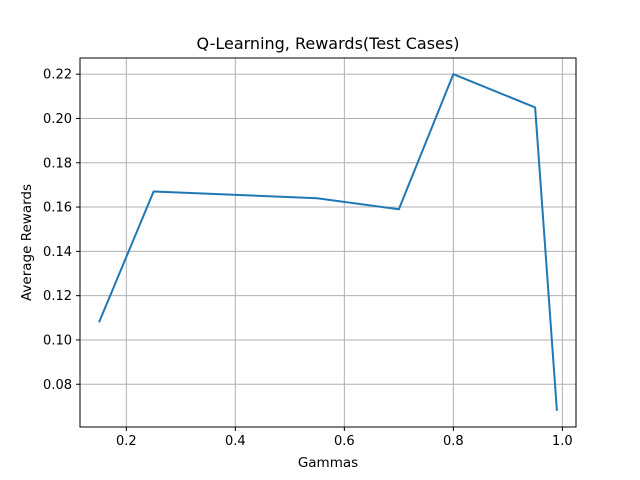 The image size is (640, 480). What do you see at coordinates (344, 441) in the screenshot?
I see `x-tick-label: 0.6` at bounding box center [344, 441].